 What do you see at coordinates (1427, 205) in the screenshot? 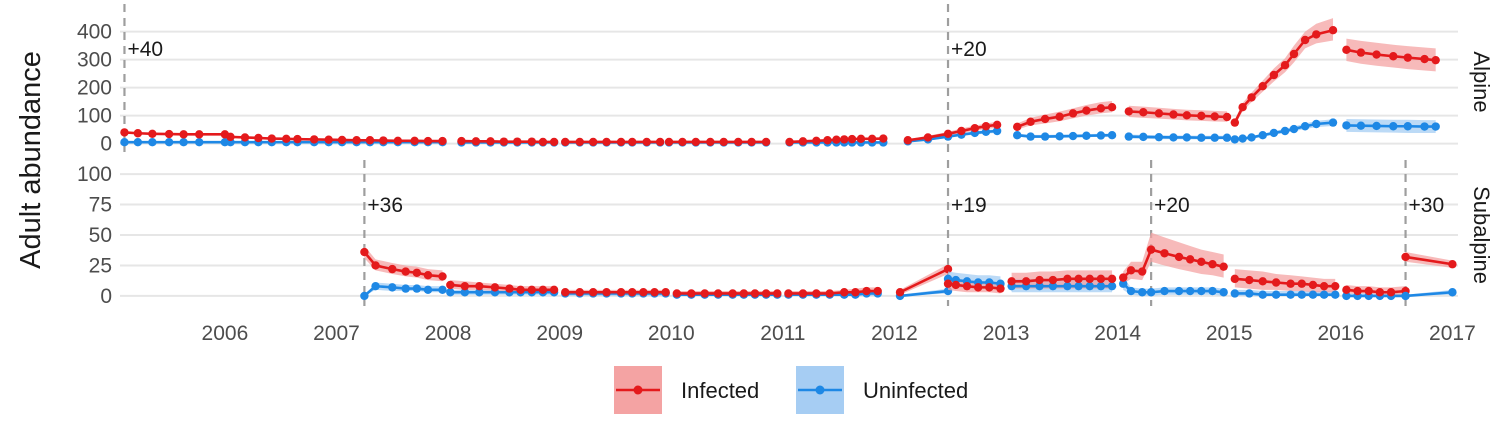
I see `event-label: +30` at bounding box center [1427, 205].